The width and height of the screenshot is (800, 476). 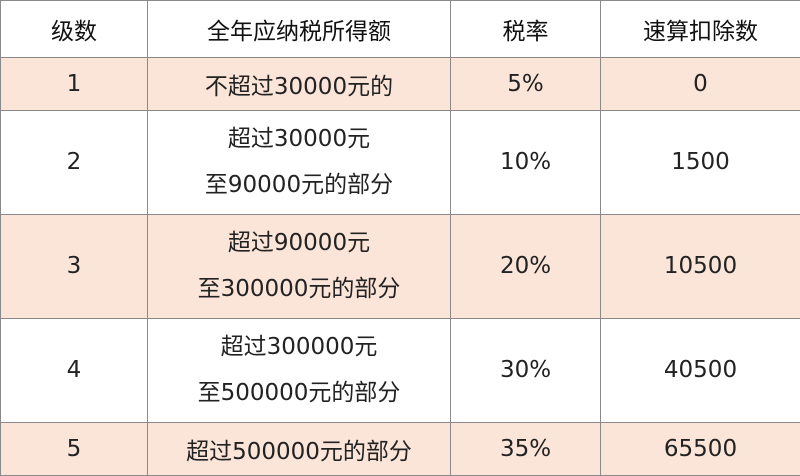 What do you see at coordinates (525, 162) in the screenshot?
I see `table-cell: 10%` at bounding box center [525, 162].